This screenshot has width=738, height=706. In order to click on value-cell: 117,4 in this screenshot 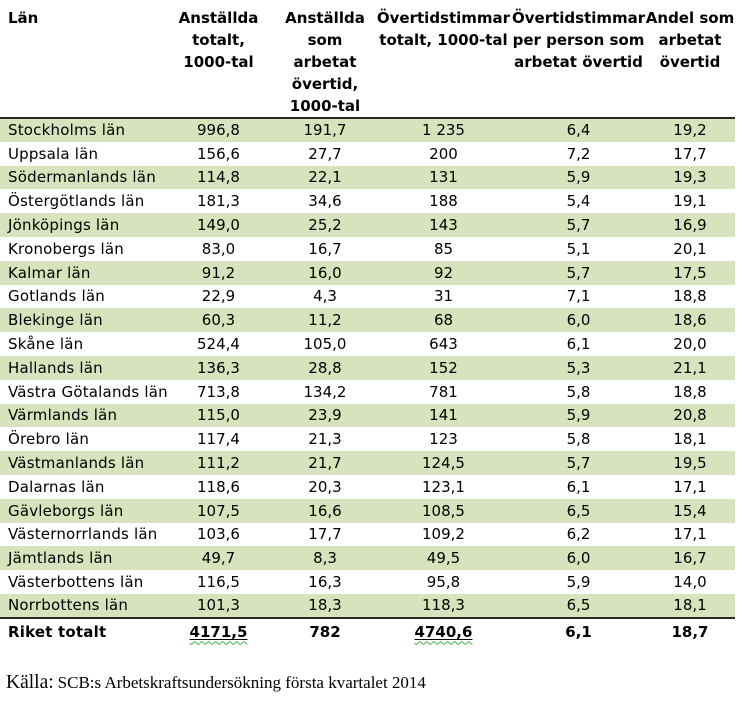, I will do `click(218, 439)`.